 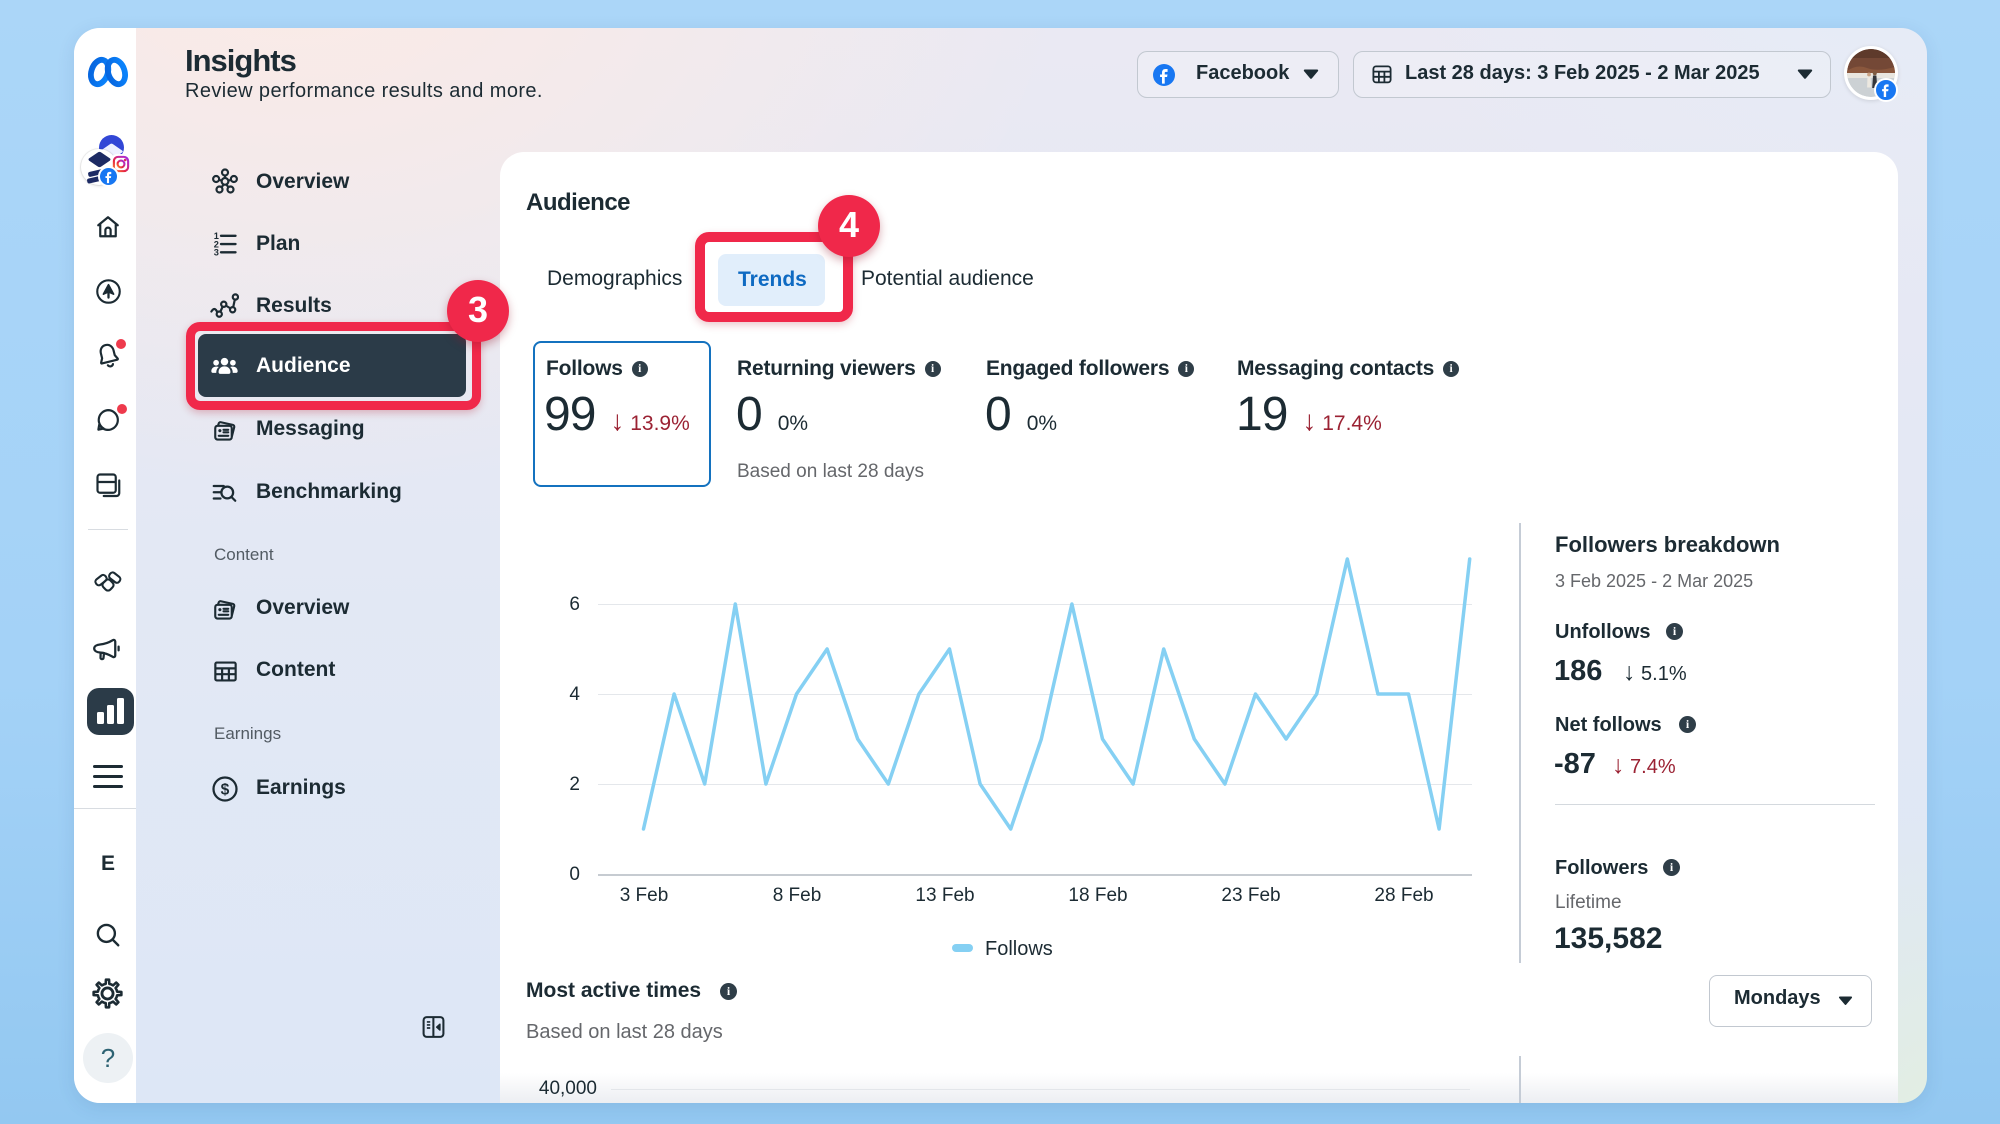 I want to click on svg-text: 3, so click(x=216, y=253).